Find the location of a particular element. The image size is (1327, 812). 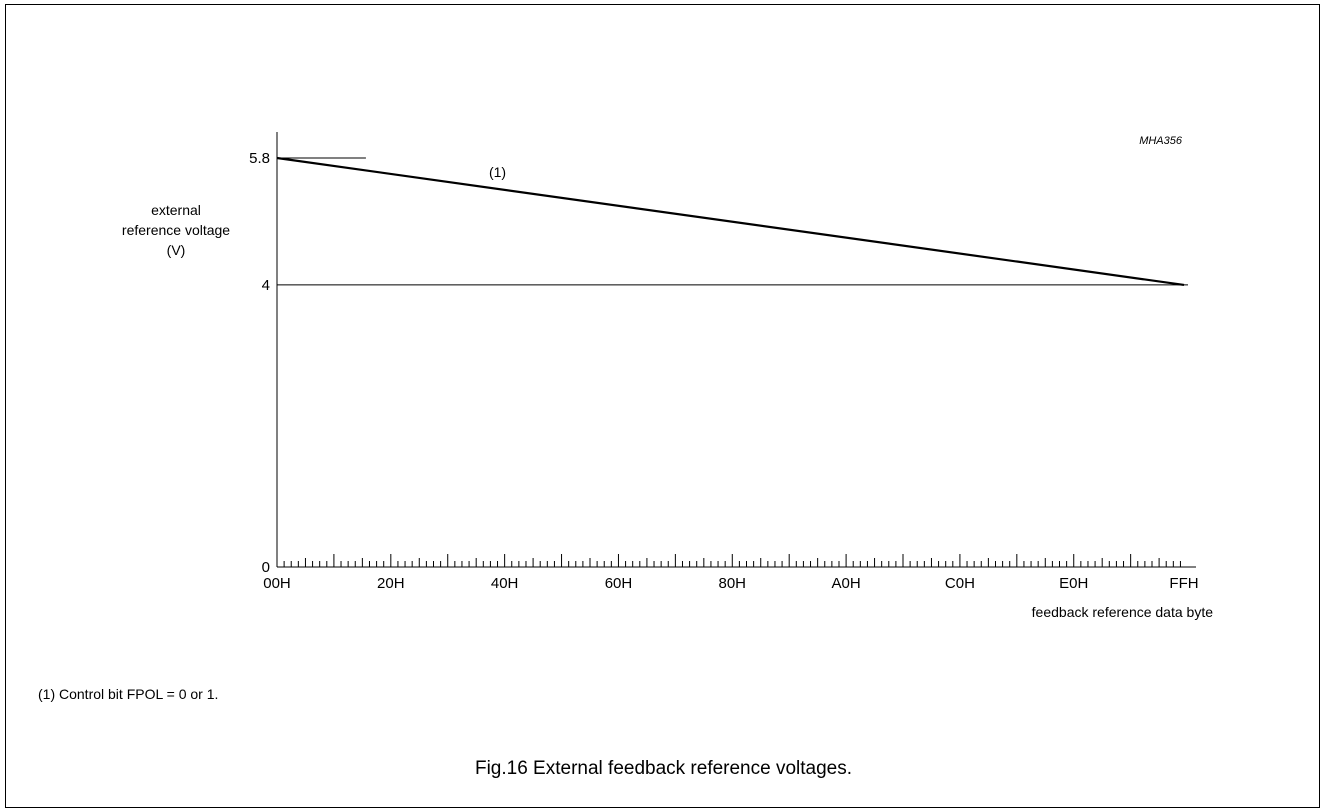

x-tick-label: 00H is located at coordinates (277, 583).